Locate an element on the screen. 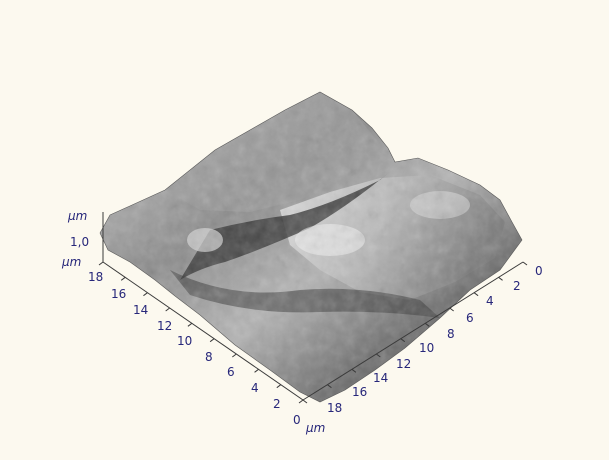 The width and height of the screenshot is (609, 460). left-axis-unit: µm is located at coordinates (71, 262).